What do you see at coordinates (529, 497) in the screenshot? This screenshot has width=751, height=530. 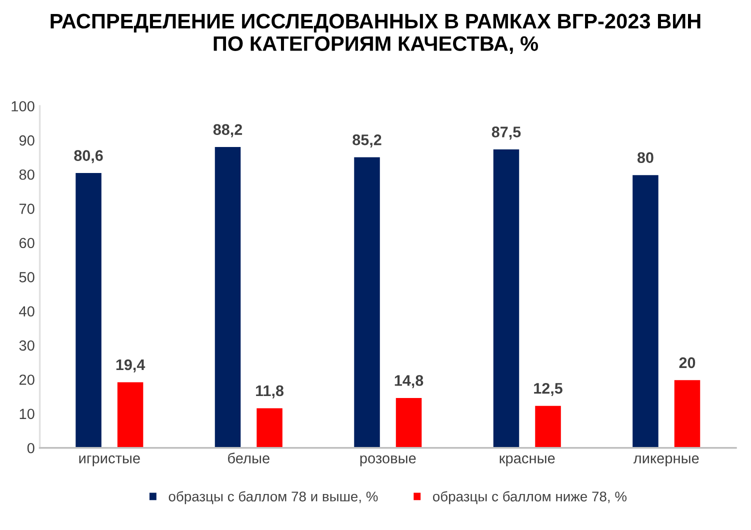 I see `legend-label: образцы с баллом ниже 78, %` at bounding box center [529, 497].